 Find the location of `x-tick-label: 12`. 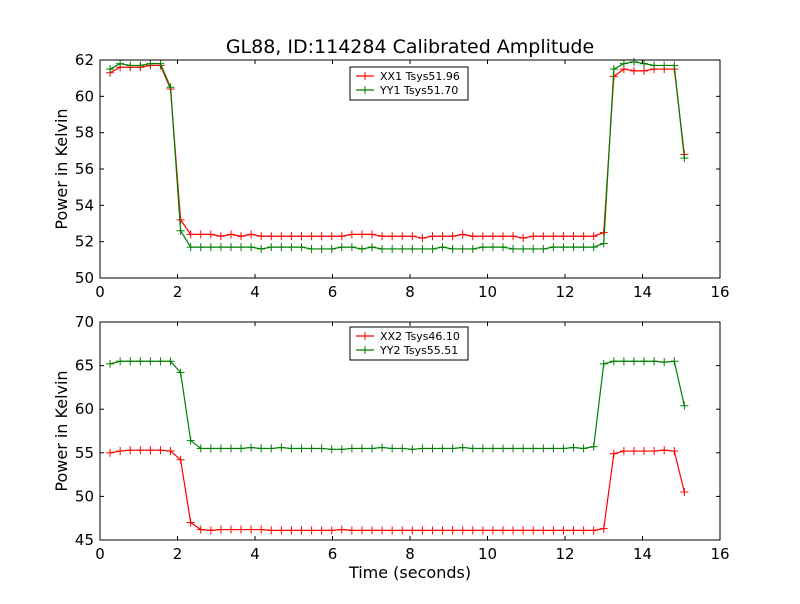

x-tick-label: 12 is located at coordinates (564, 292).